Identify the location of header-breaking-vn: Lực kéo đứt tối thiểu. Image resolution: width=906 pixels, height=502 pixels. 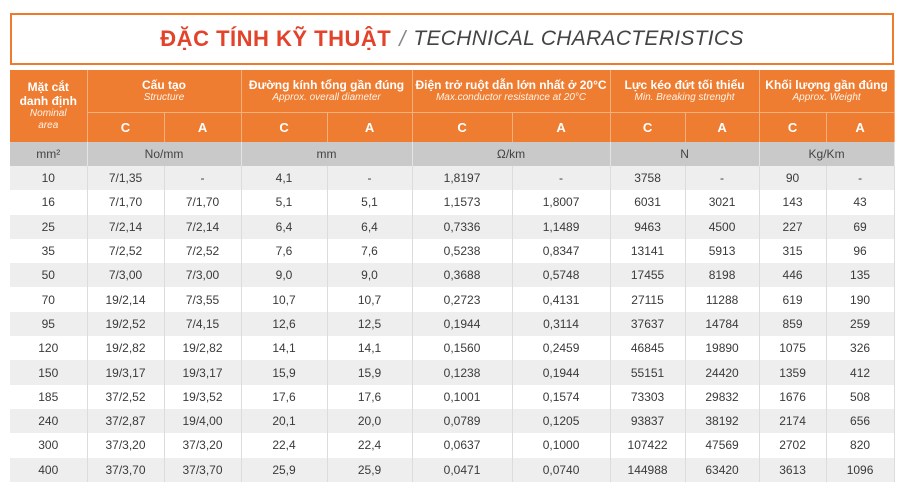
(684, 85).